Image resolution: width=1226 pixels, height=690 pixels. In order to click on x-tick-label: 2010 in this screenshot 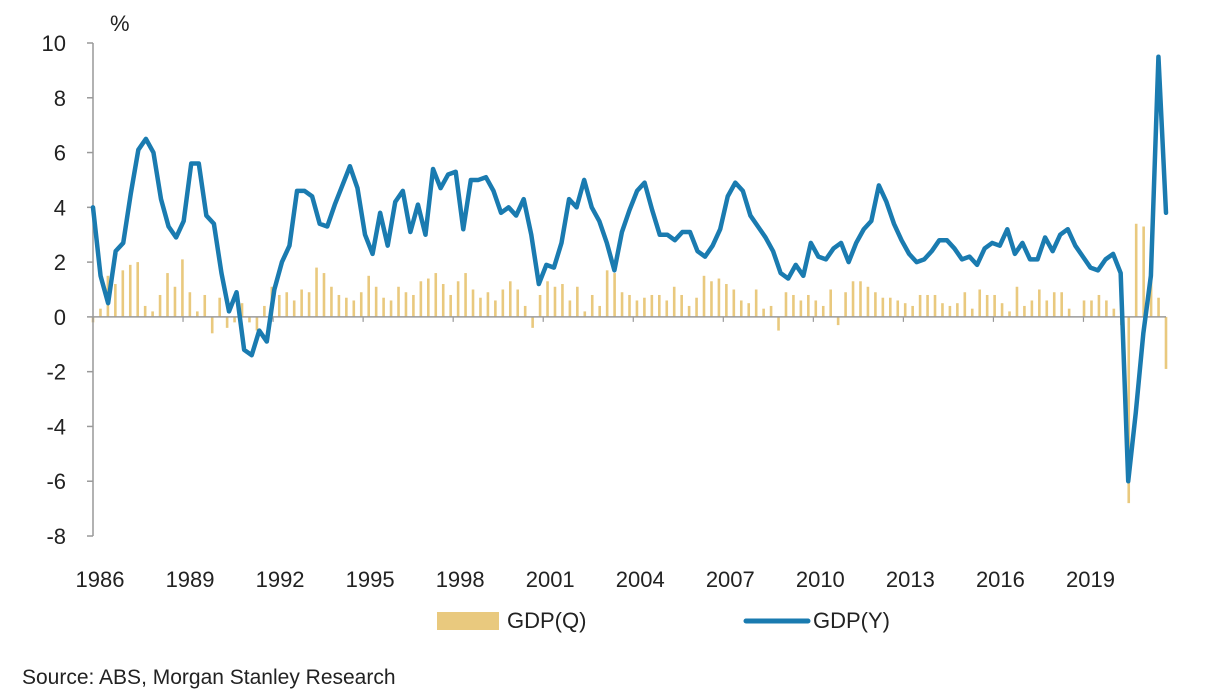, I will do `click(820, 579)`.